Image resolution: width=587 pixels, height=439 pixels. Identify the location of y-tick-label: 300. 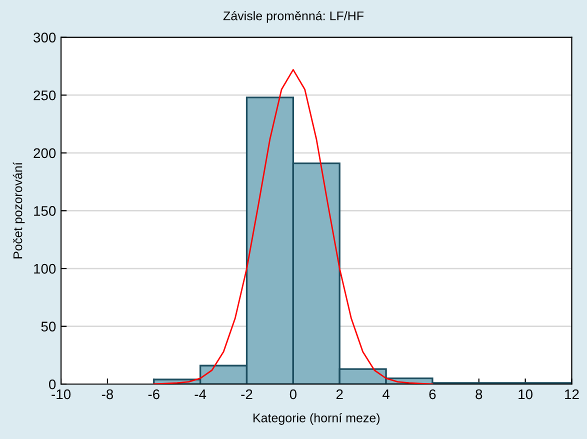
(45, 37).